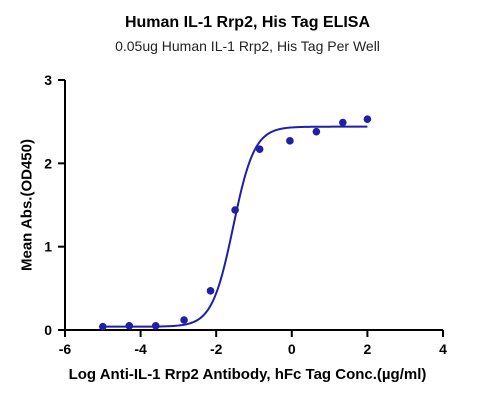 This screenshot has width=495, height=400. What do you see at coordinates (368, 349) in the screenshot?
I see `x-tick-label: 2` at bounding box center [368, 349].